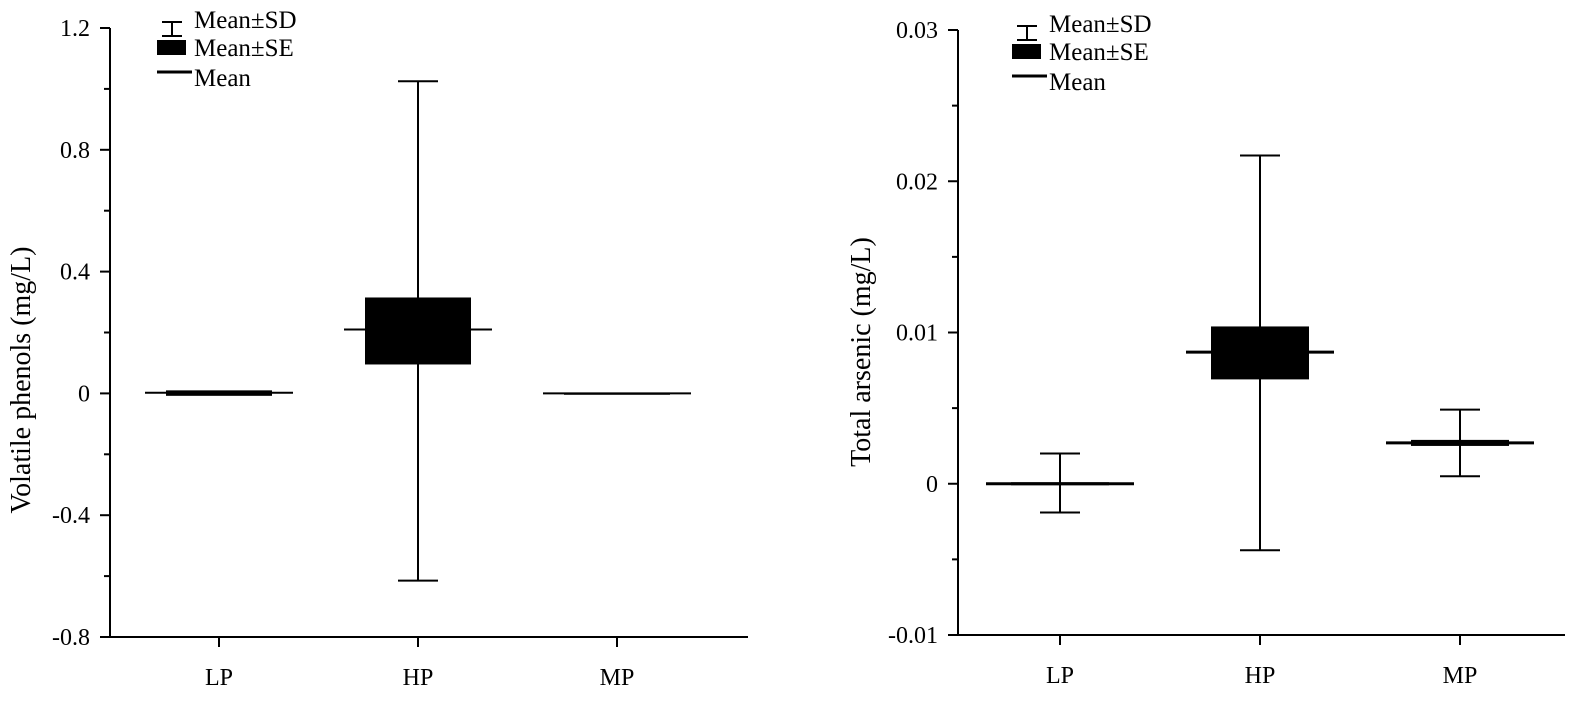 The image size is (1577, 707). I want to click on y-tick-label: 0.01, so click(917, 334).